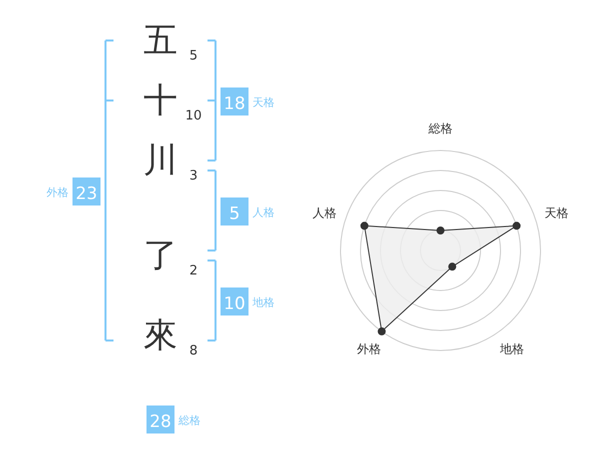 The height and width of the screenshot is (470, 600). Describe the element at coordinates (161, 160) in the screenshot. I see `category-label: 川` at that location.